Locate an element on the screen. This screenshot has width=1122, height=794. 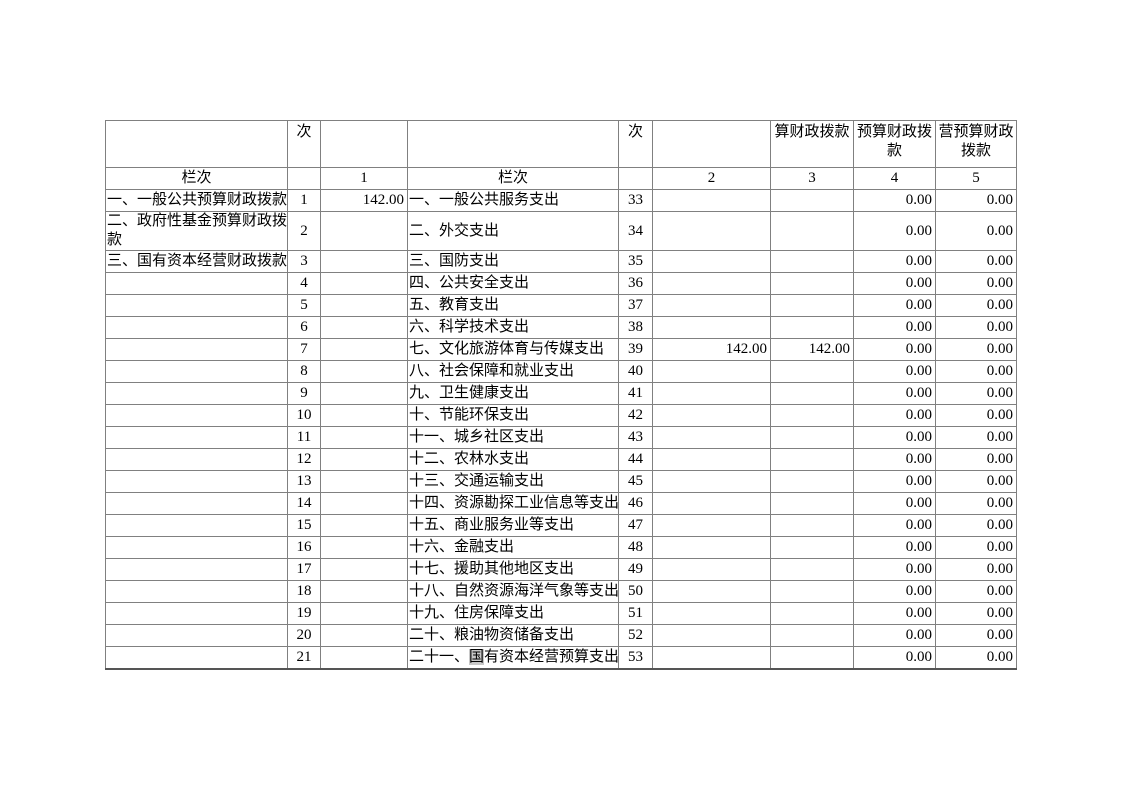
left-colno-cell: 13 is located at coordinates (304, 481).